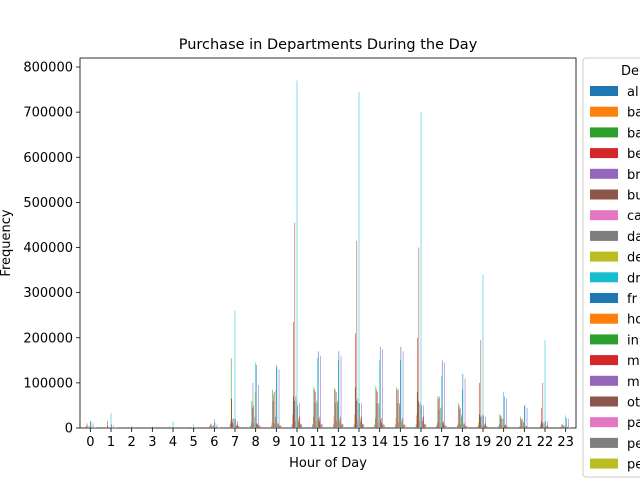 This screenshot has height=480, width=640. I want to click on bar-h14-s12, so click(381, 425).